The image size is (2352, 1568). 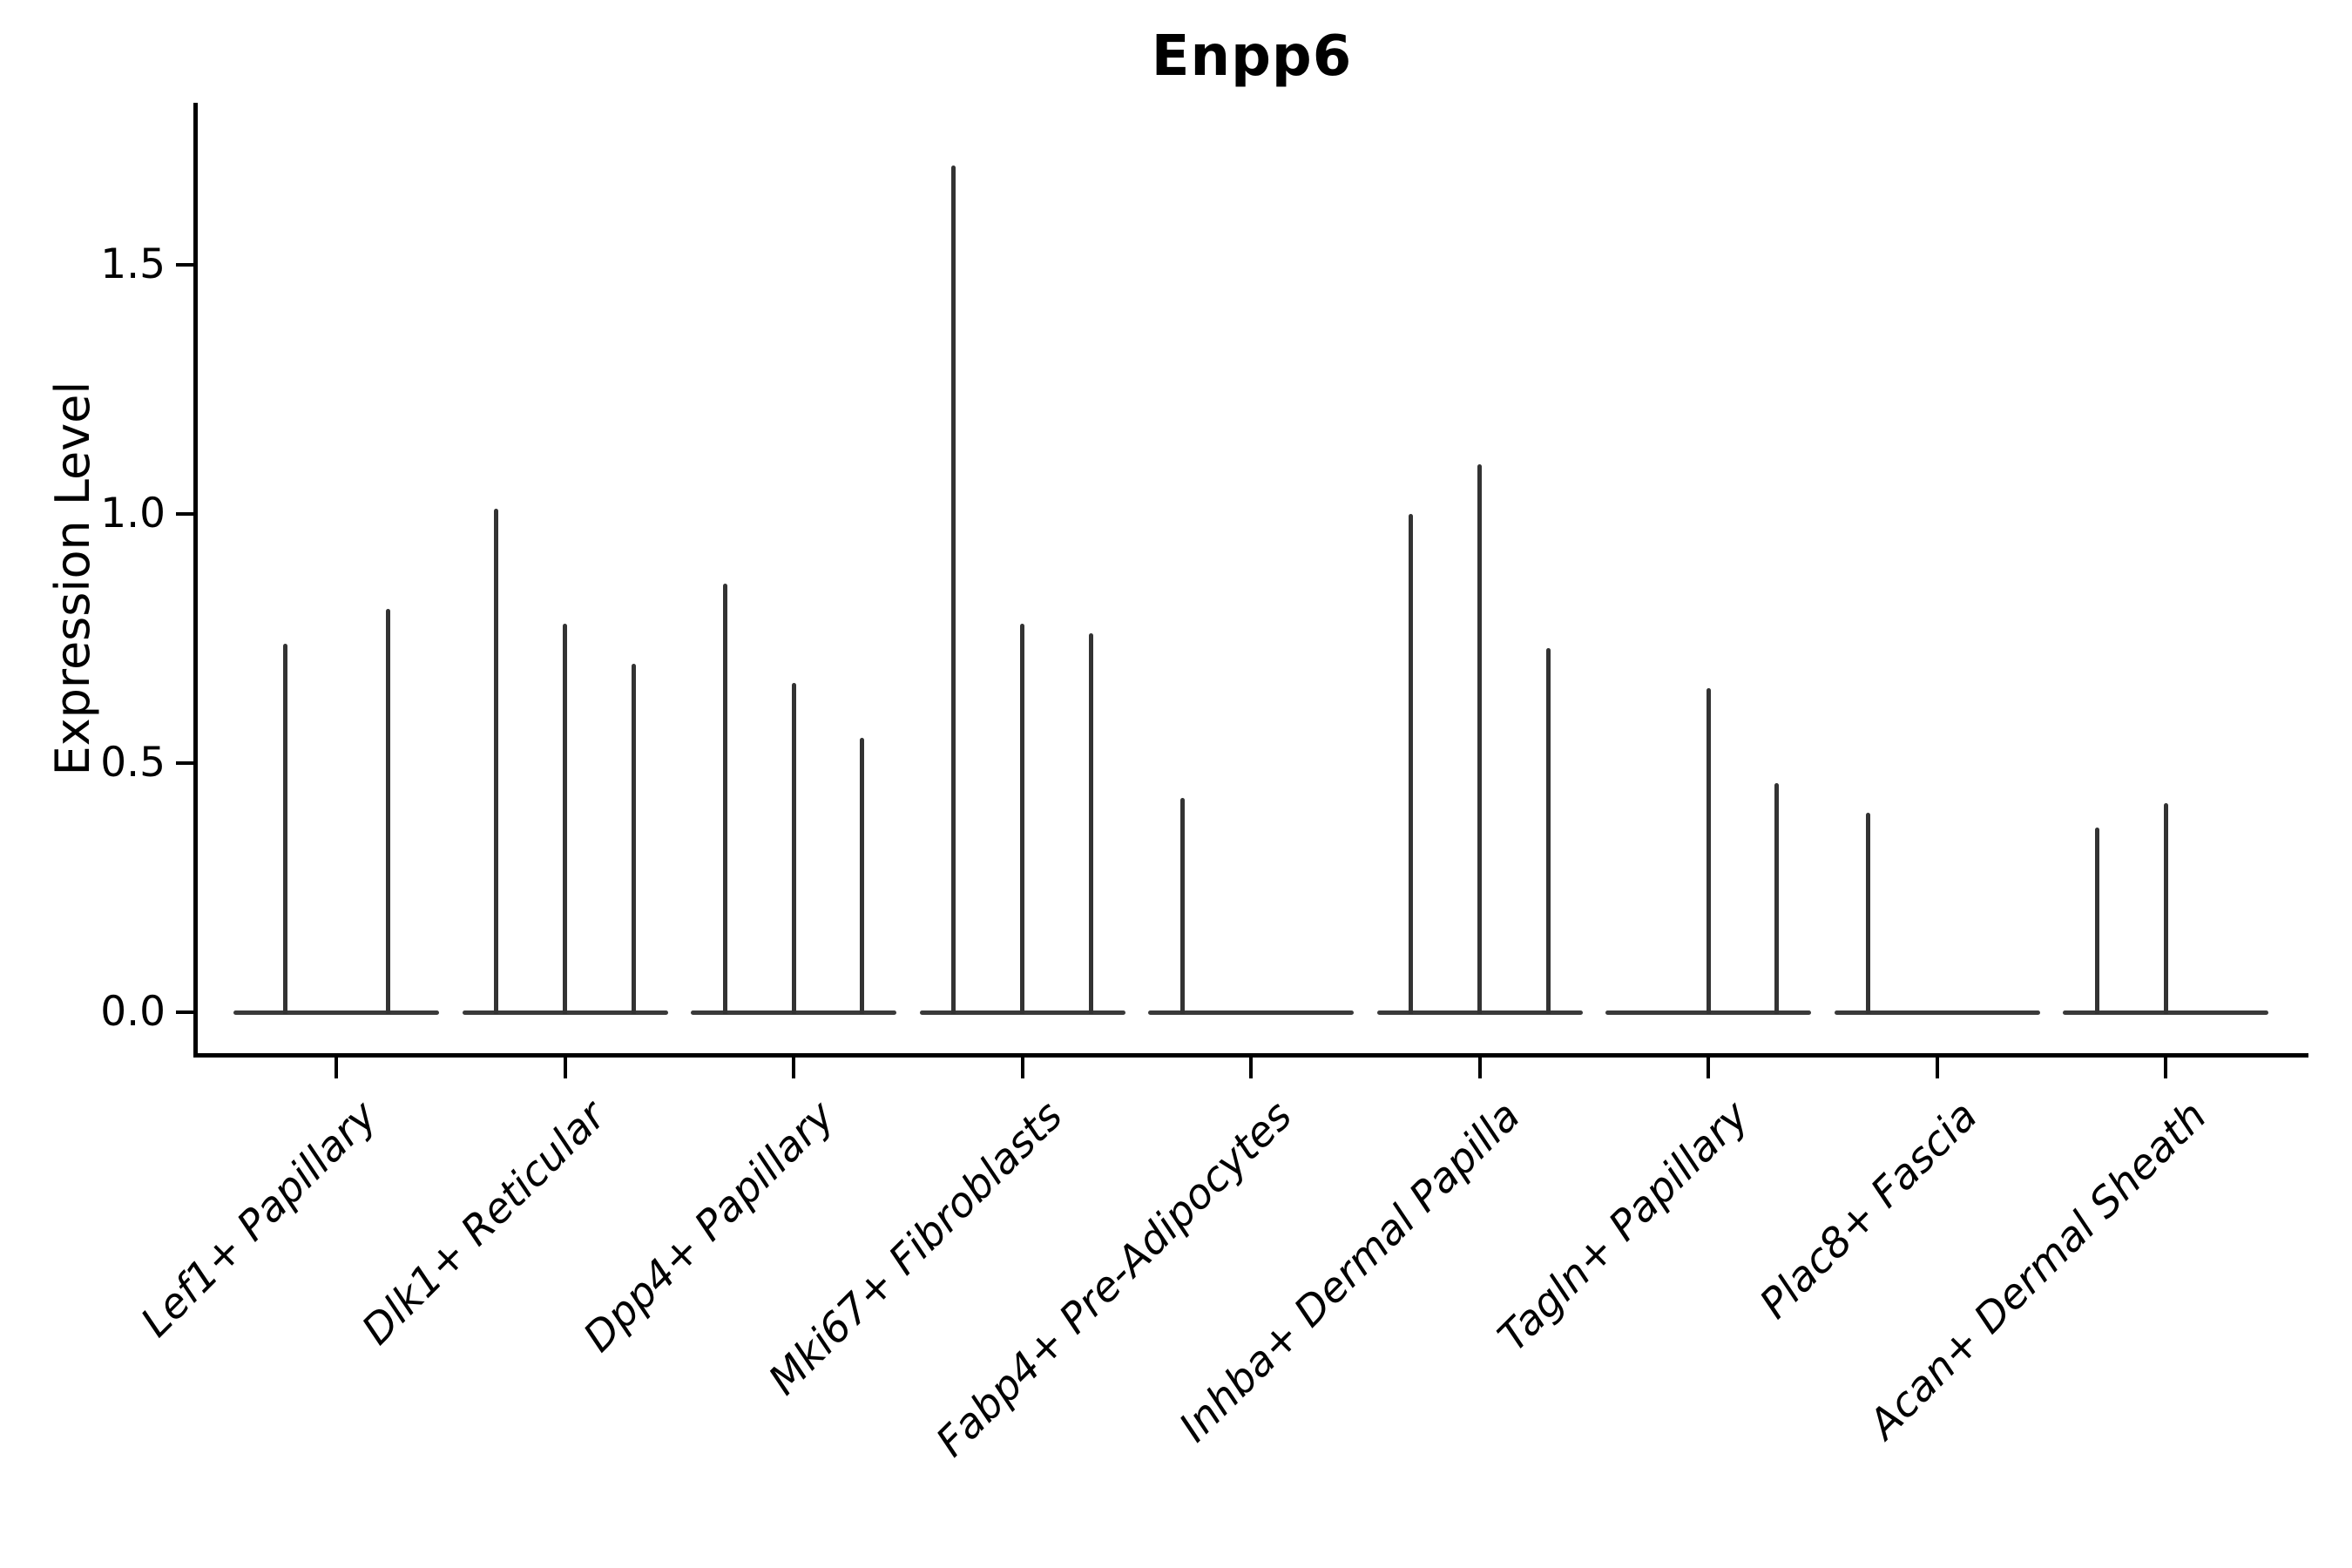 What do you see at coordinates (1868, 1210) in the screenshot?
I see `x-tick-label-plac8-fascia: Plac8+ Fascia` at bounding box center [1868, 1210].